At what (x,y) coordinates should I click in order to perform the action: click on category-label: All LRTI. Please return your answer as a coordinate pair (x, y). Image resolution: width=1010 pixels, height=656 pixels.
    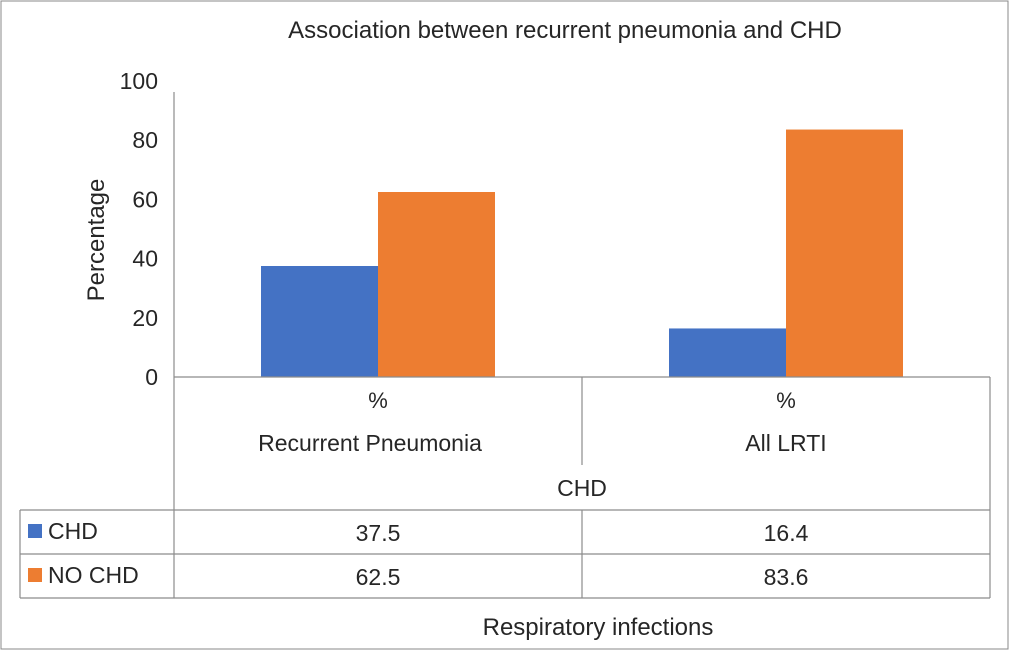
    Looking at the image, I should click on (785, 443).